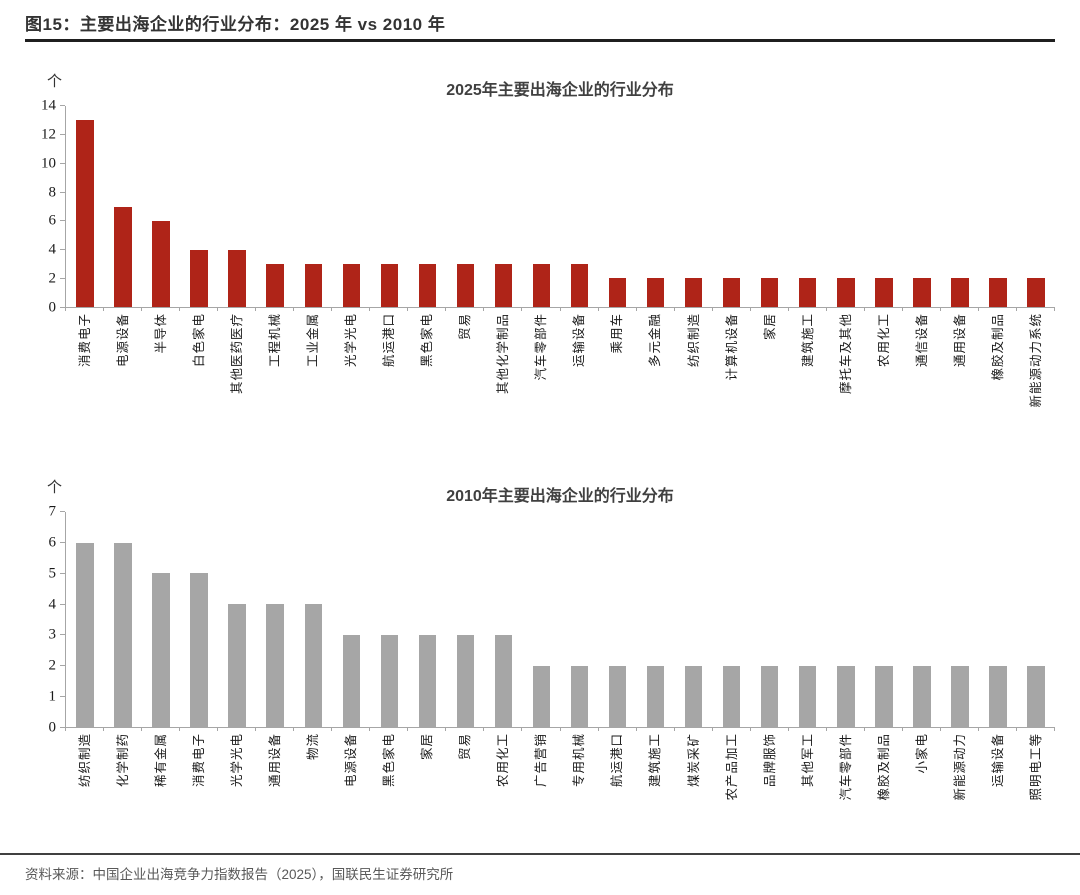 The width and height of the screenshot is (1080, 895). I want to click on x-label-text: 农产品加工, so click(731, 767).